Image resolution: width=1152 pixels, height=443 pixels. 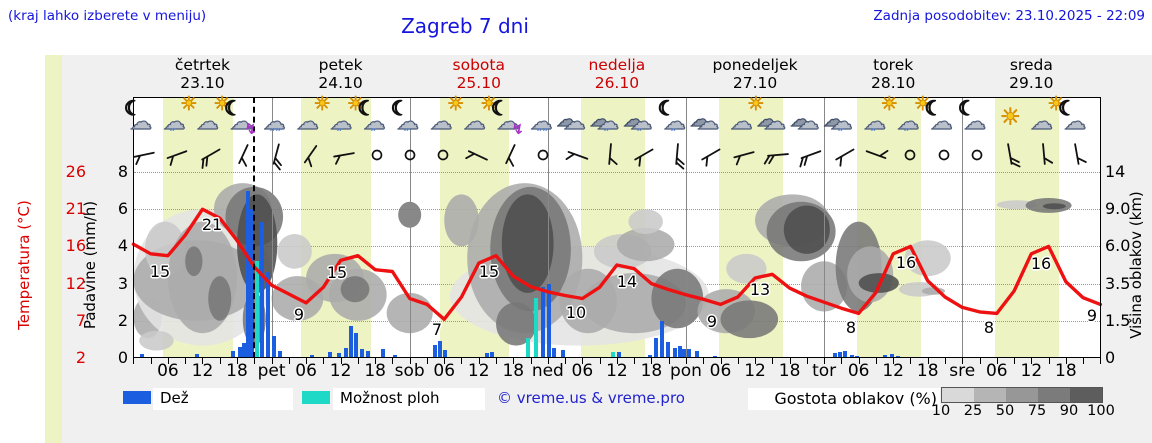 I want to click on day-name: sreda, so click(x=1031, y=65).